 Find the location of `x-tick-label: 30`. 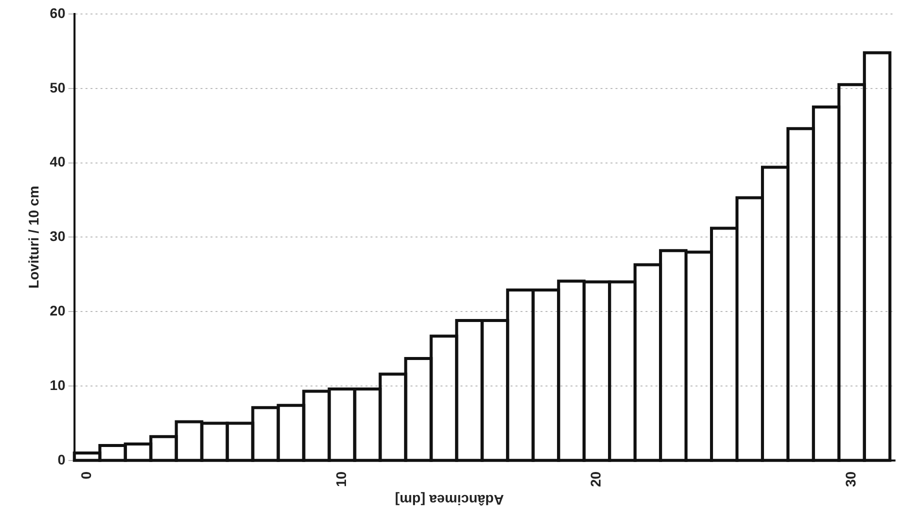

x-tick-label: 30 is located at coordinates (850, 479).